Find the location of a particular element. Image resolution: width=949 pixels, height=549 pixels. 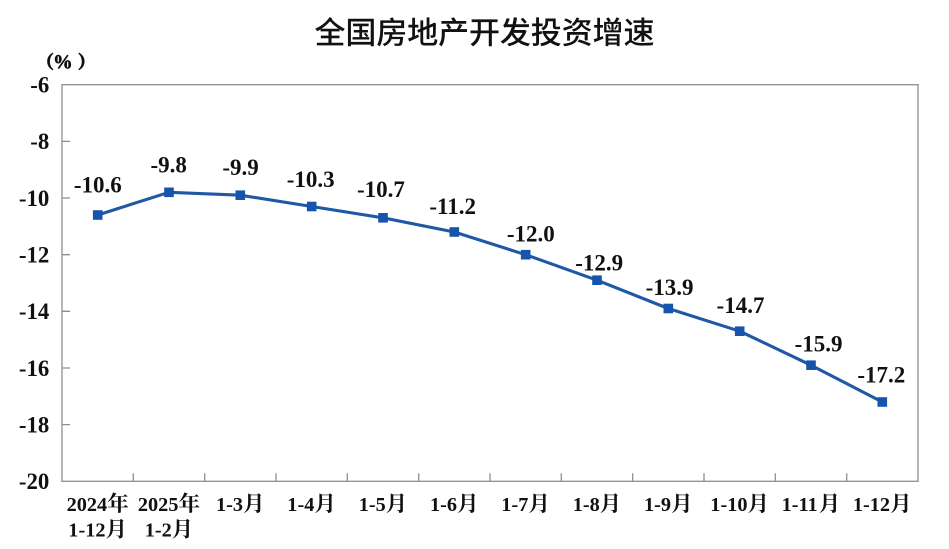

svg-text: -14 is located at coordinates (34, 311).